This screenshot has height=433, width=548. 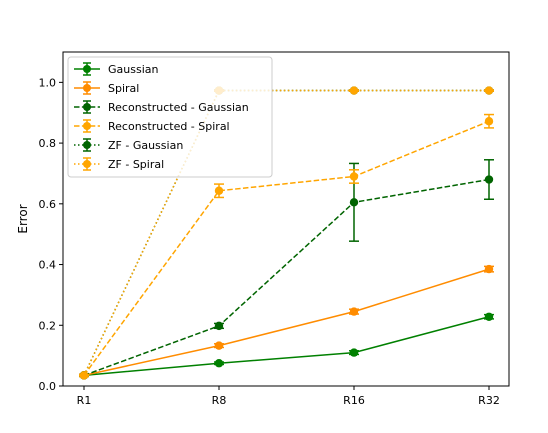 I want to click on y-axis: 0.0 0.2 0.4 0.6 0.8 1.0, so click(x=51, y=234).